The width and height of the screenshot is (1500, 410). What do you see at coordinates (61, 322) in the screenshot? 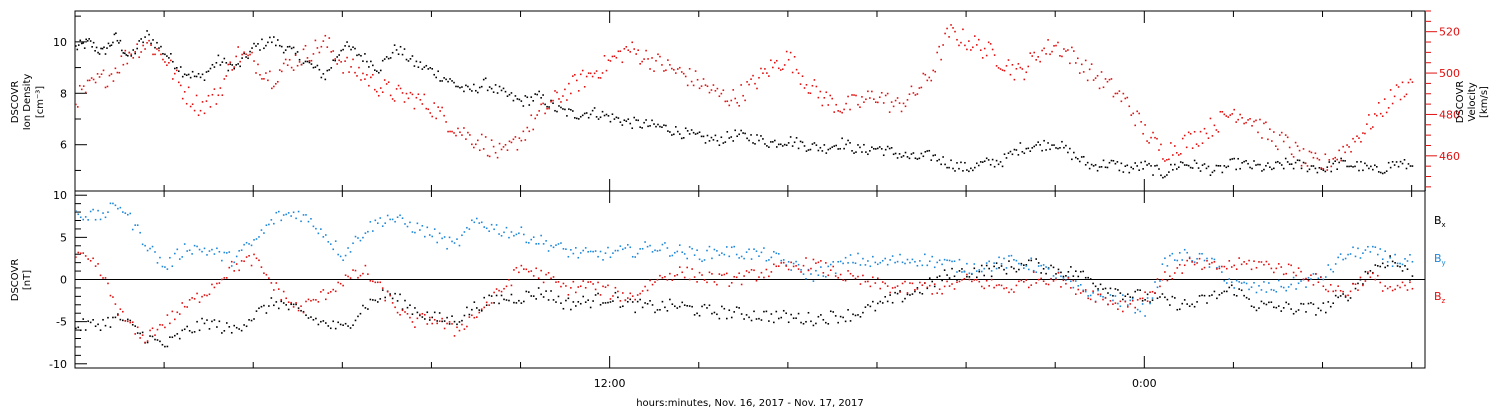
I see `bottom-left-tick-label: -5` at bounding box center [61, 322].